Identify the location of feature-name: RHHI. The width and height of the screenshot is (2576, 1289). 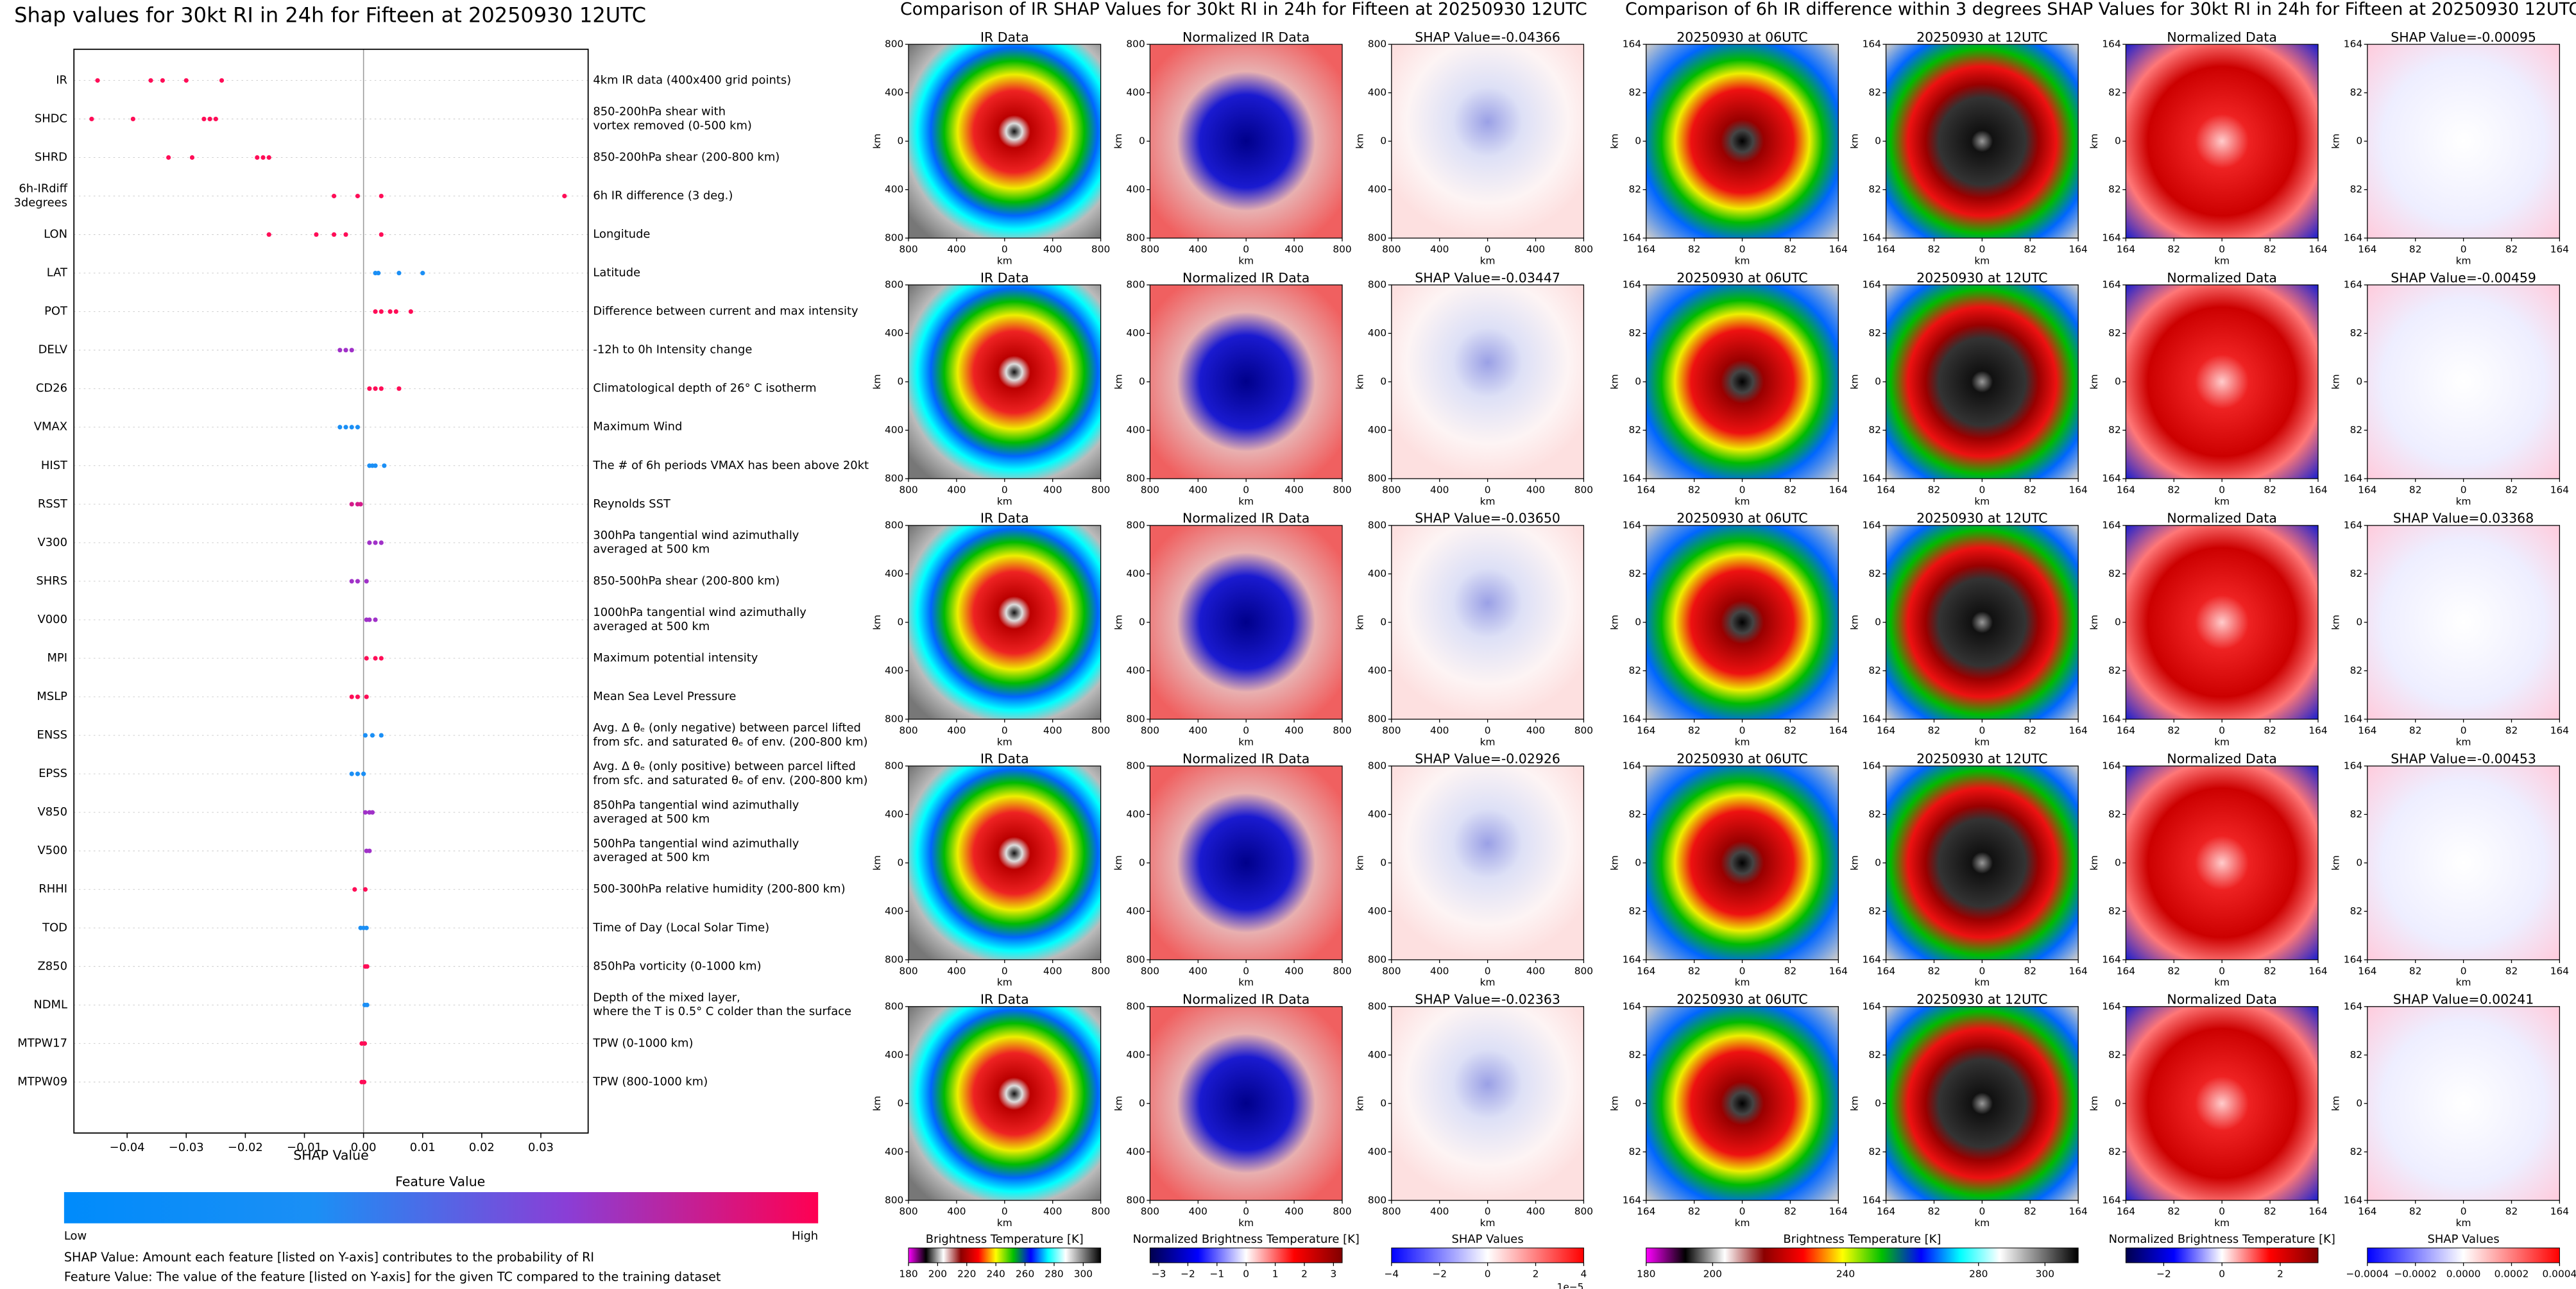
(53, 889).